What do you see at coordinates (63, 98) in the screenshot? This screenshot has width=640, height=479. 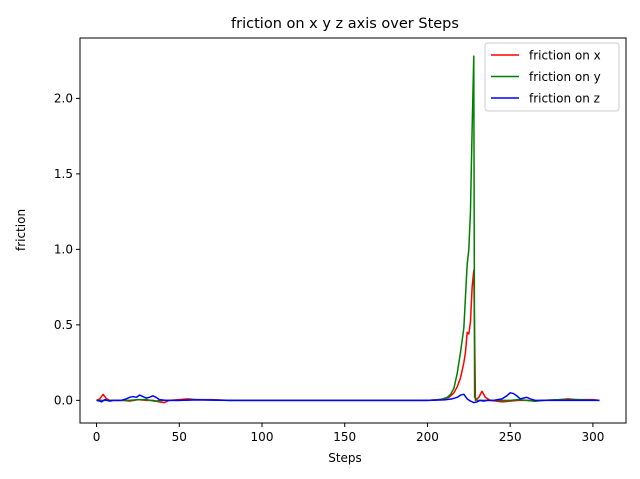 I see `y-tick-label: 2.0` at bounding box center [63, 98].